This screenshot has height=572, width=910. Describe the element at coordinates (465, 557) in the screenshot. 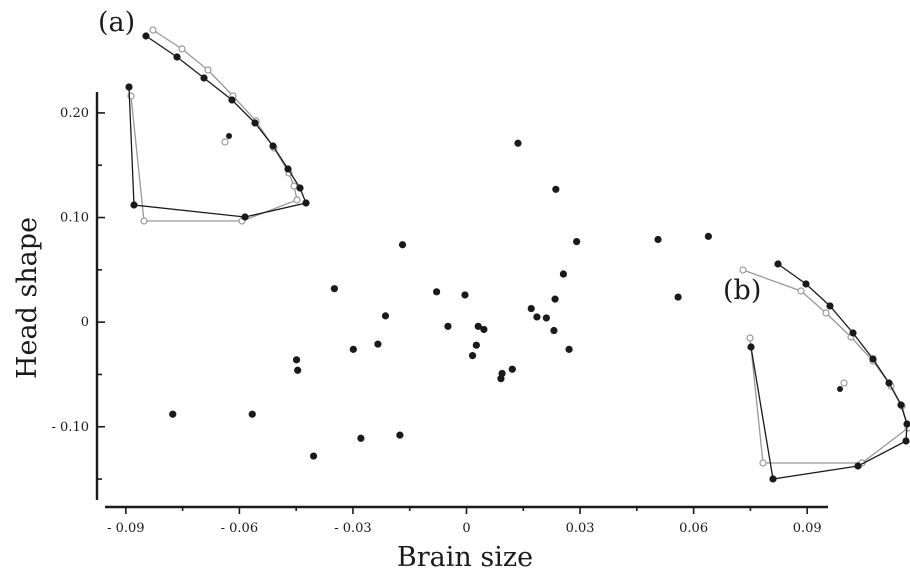

I see `x-axis-label: Brain size` at that location.